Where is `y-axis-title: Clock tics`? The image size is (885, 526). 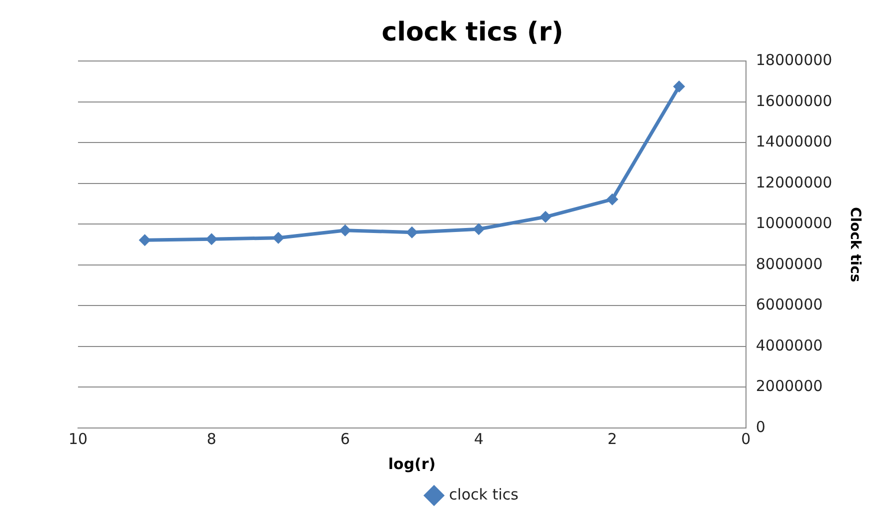 y-axis-title: Clock tics is located at coordinates (854, 244).